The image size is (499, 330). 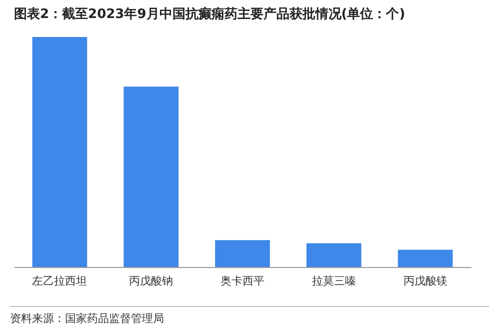 I want to click on text: 资料来源：国家药品监督管理局, so click(x=87, y=318).